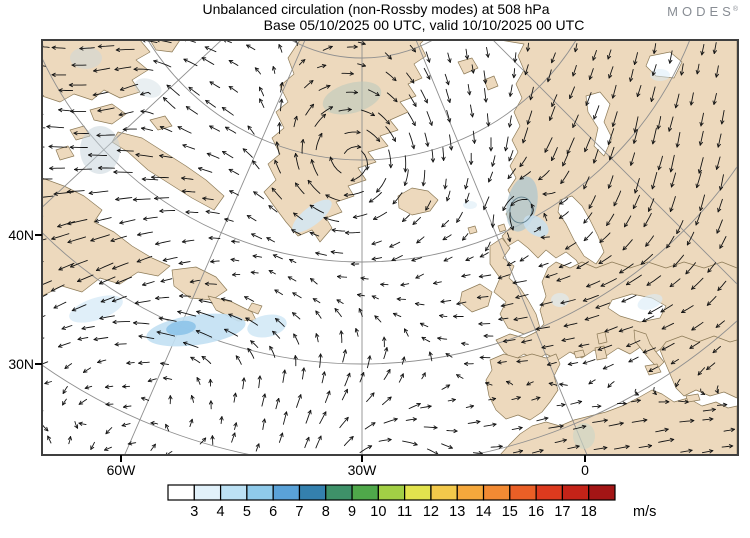  I want to click on colorbar-legend: 3 4 5 6 7 8 9 10 11 12 13 14 15 16 17 18 m/s, so click(375, 508).